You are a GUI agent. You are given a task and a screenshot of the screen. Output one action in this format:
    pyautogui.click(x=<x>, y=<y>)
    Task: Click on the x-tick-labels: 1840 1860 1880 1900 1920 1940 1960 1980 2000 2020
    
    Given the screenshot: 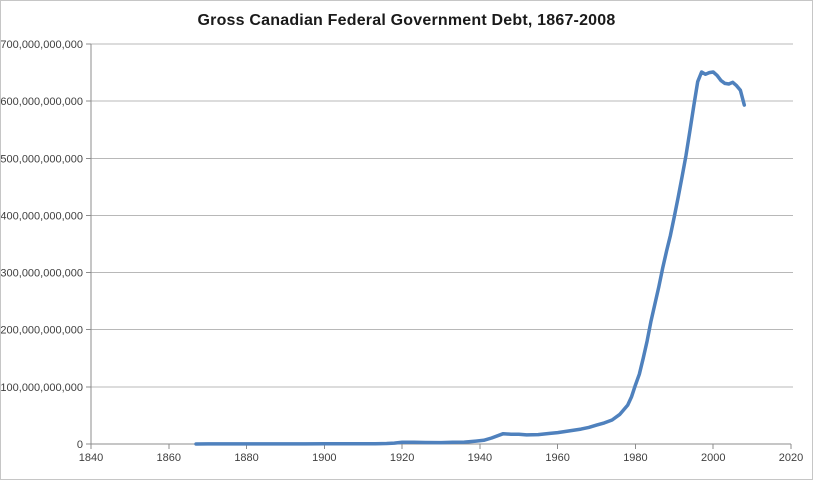 What is the action you would take?
    pyautogui.click(x=441, y=458)
    